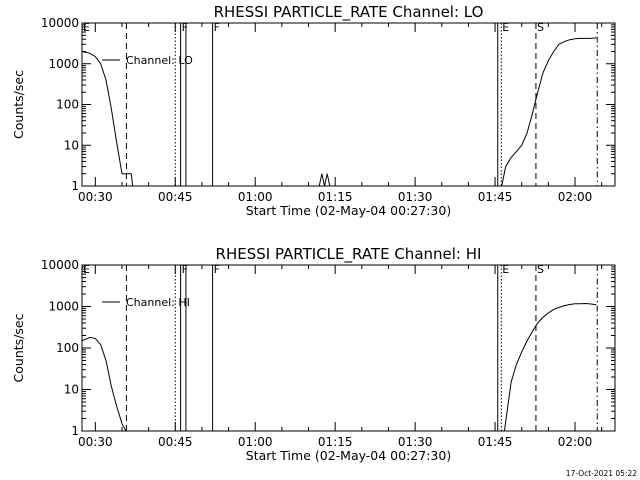 This screenshot has height=480, width=640. Describe the element at coordinates (349, 254) in the screenshot. I see `chart-title: RHESSI PARTICLE_RATE Channel: HI` at that location.